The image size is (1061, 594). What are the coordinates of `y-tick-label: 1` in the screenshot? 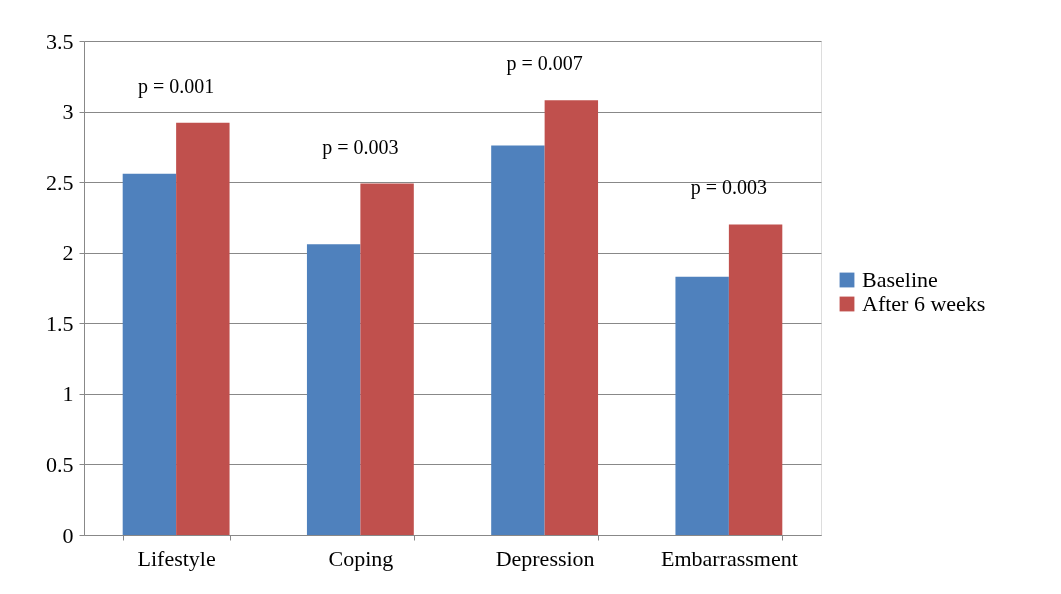 It's located at (68, 394).